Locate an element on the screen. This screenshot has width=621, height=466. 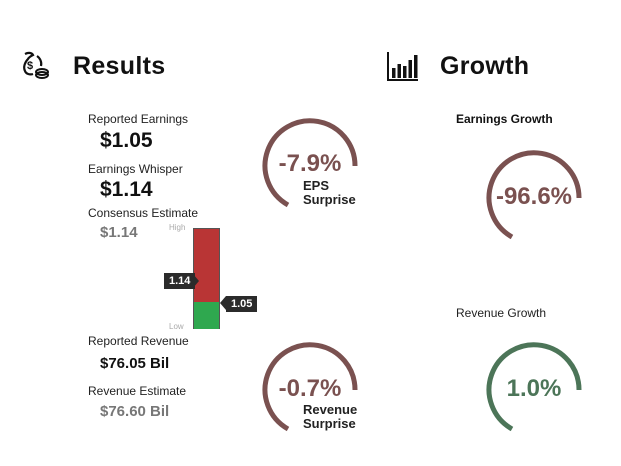
revenue-surprise-value: -0.7% is located at coordinates (310, 388).